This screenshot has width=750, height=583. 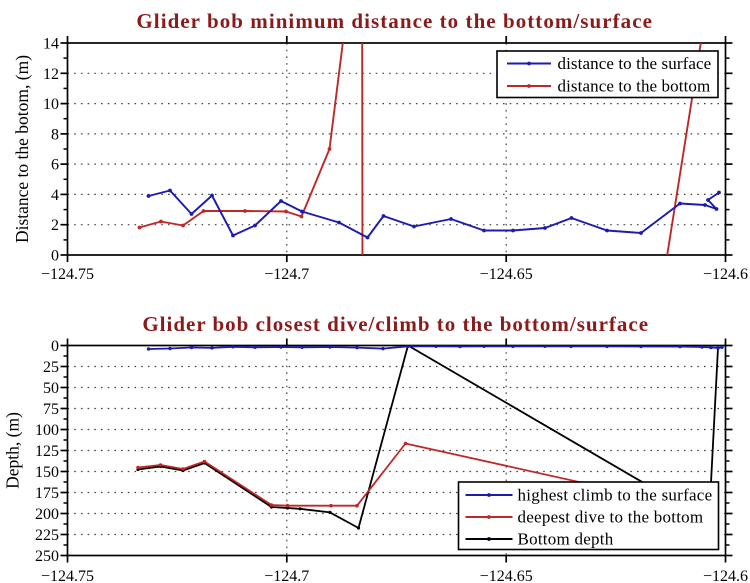 I want to click on svg-text: 12, so click(x=51, y=74).